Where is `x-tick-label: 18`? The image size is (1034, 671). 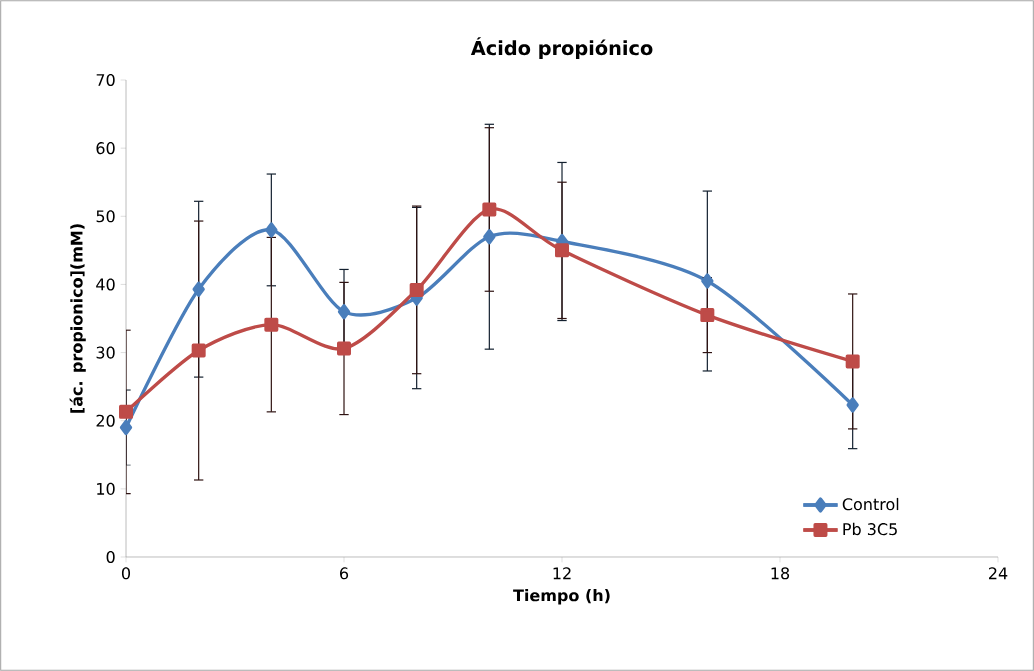
x-tick-label: 18 is located at coordinates (780, 573).